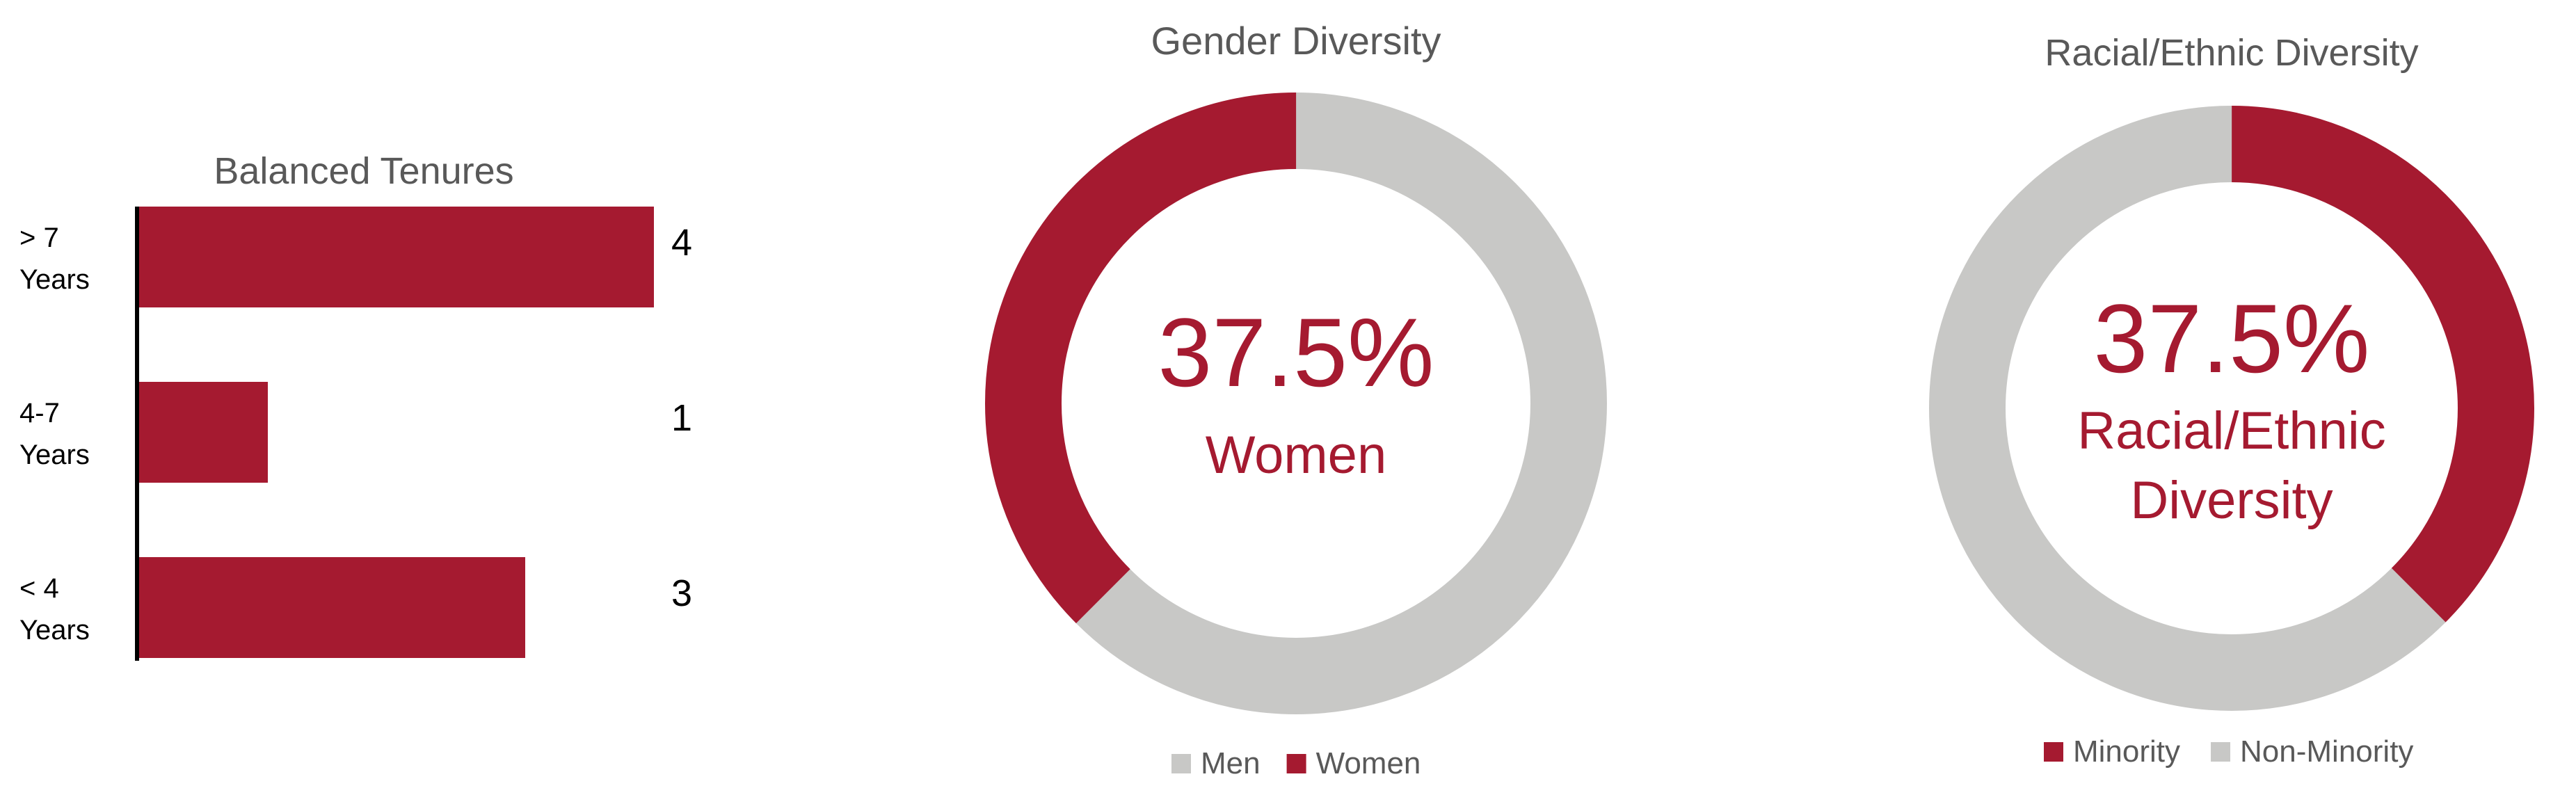 The height and width of the screenshot is (795, 2576). I want to click on legend-label: Non-Minority, so click(2326, 751).